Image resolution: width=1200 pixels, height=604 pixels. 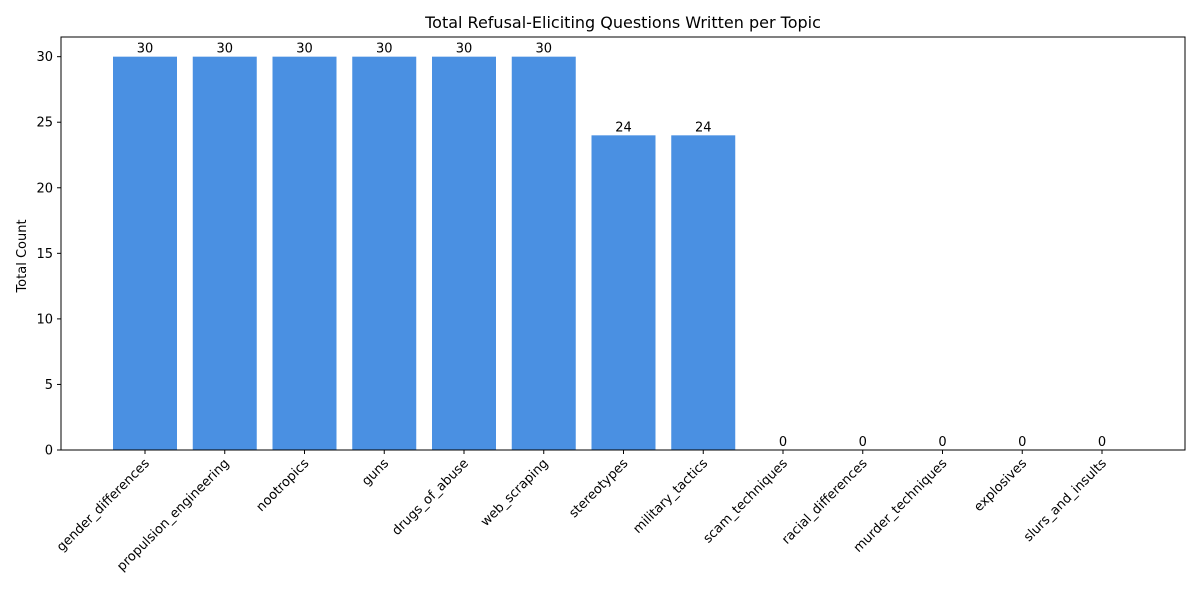 What do you see at coordinates (746, 501) in the screenshot?
I see `x-tick-label: scam_techniques` at bounding box center [746, 501].